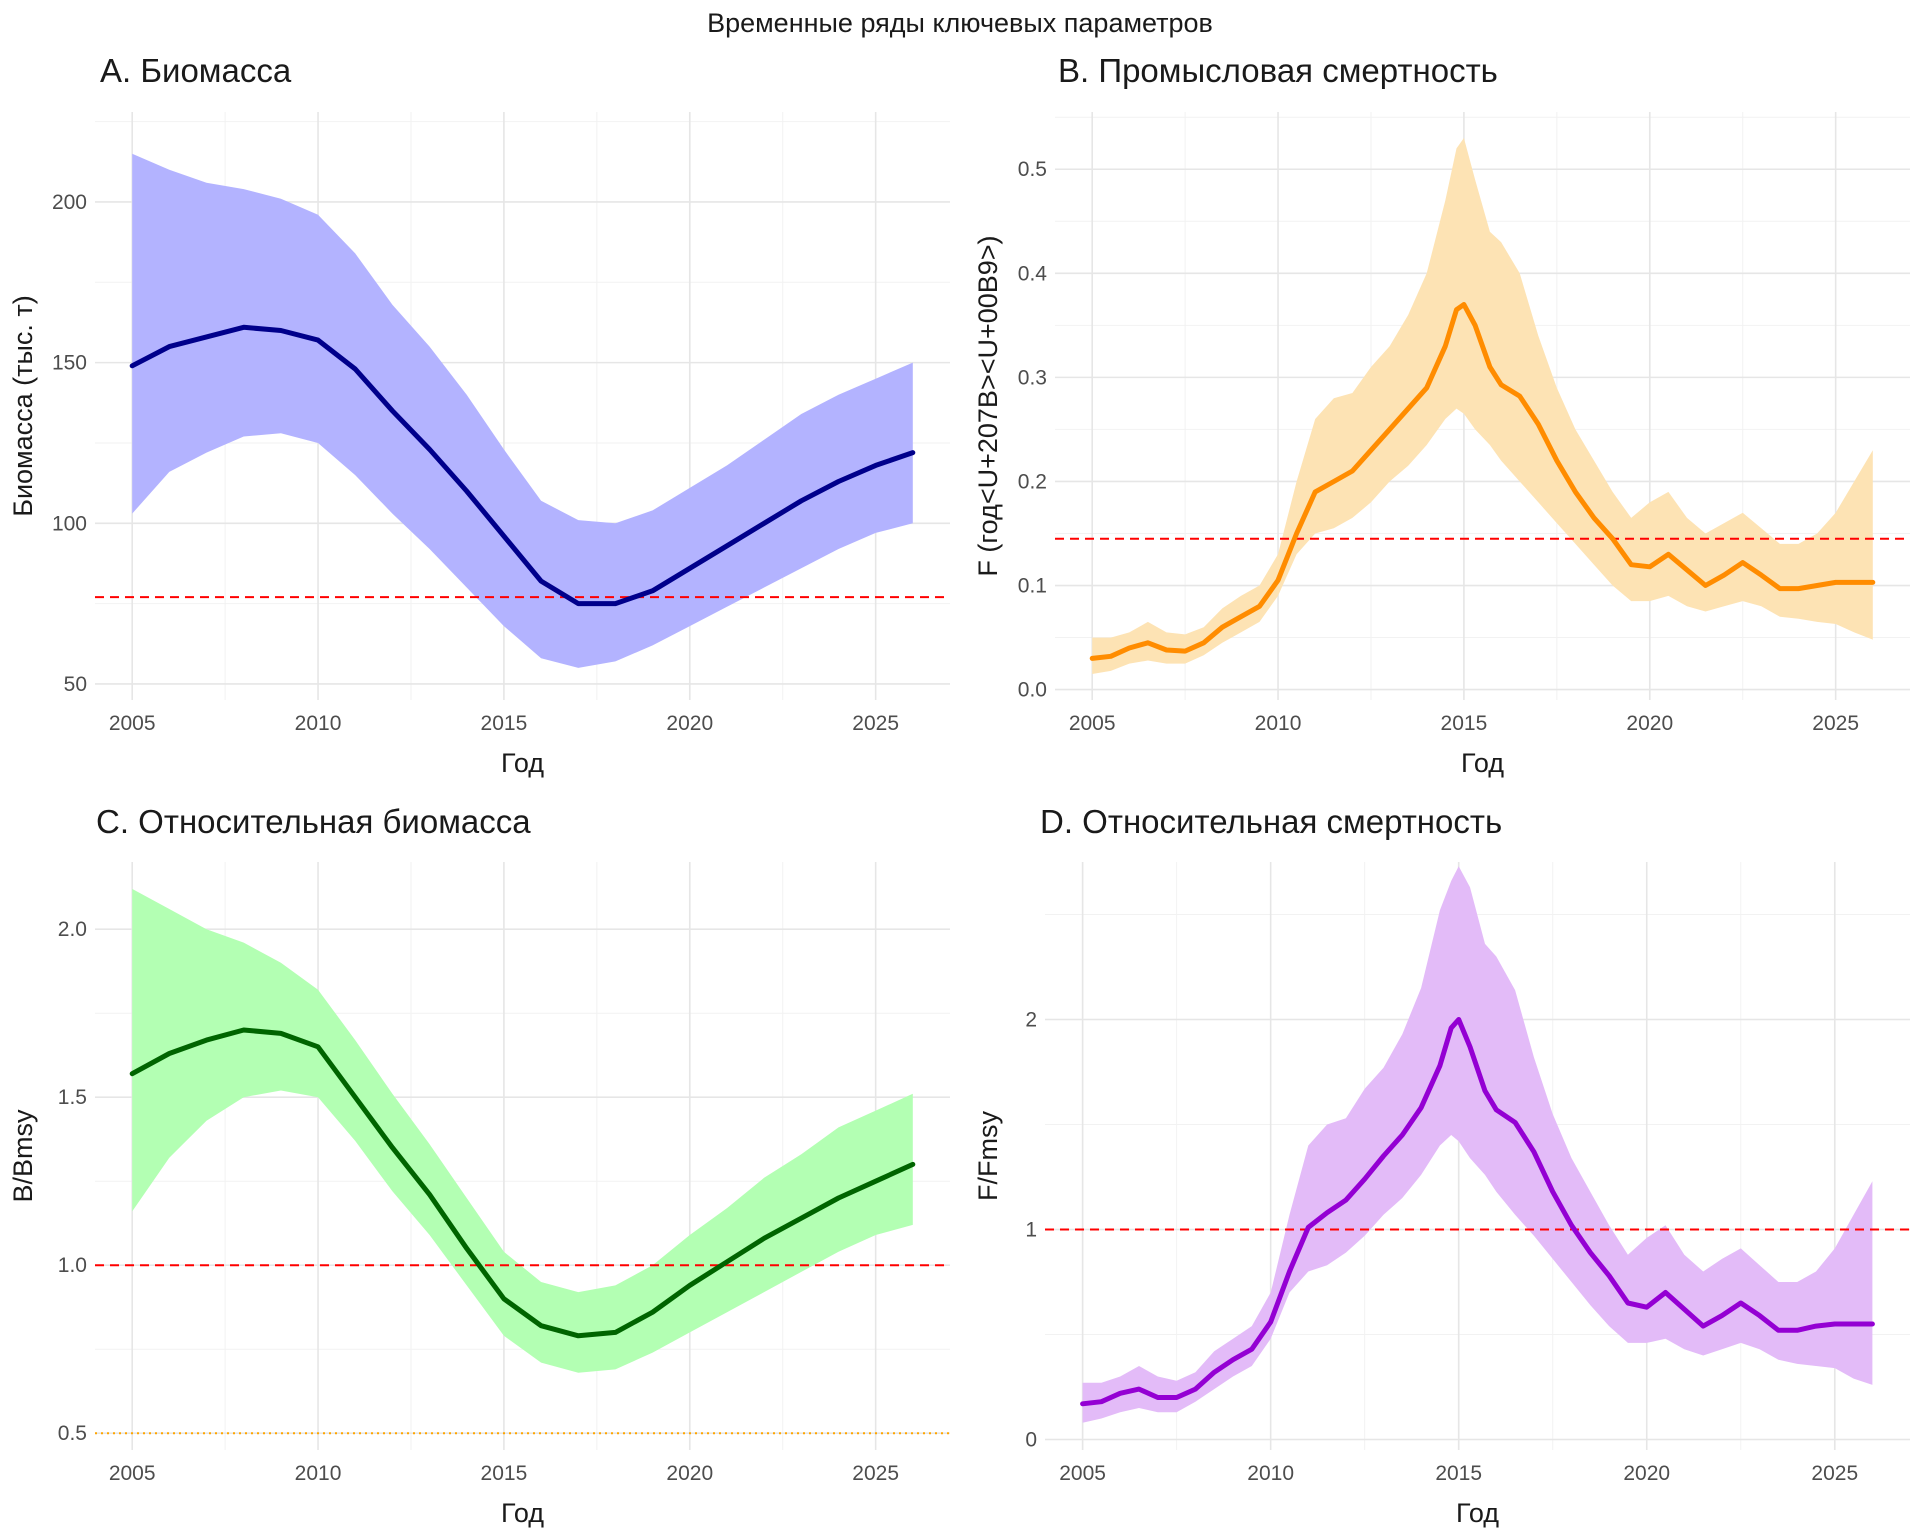 The height and width of the screenshot is (1536, 1920). Describe the element at coordinates (23, 1156) in the screenshot. I see `y-axis-label: B/Bmsy` at that location.